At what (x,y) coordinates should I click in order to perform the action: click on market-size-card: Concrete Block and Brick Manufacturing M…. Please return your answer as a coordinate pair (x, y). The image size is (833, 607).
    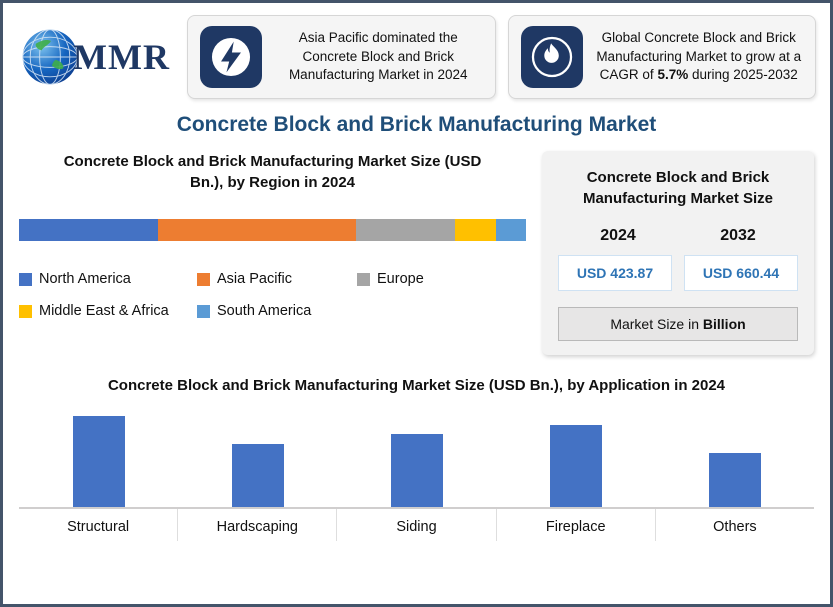
    Looking at the image, I should click on (678, 253).